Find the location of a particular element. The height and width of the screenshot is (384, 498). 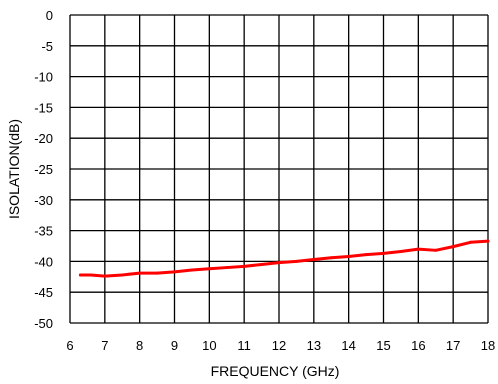

y-tick-label: -5 is located at coordinates (47, 46).